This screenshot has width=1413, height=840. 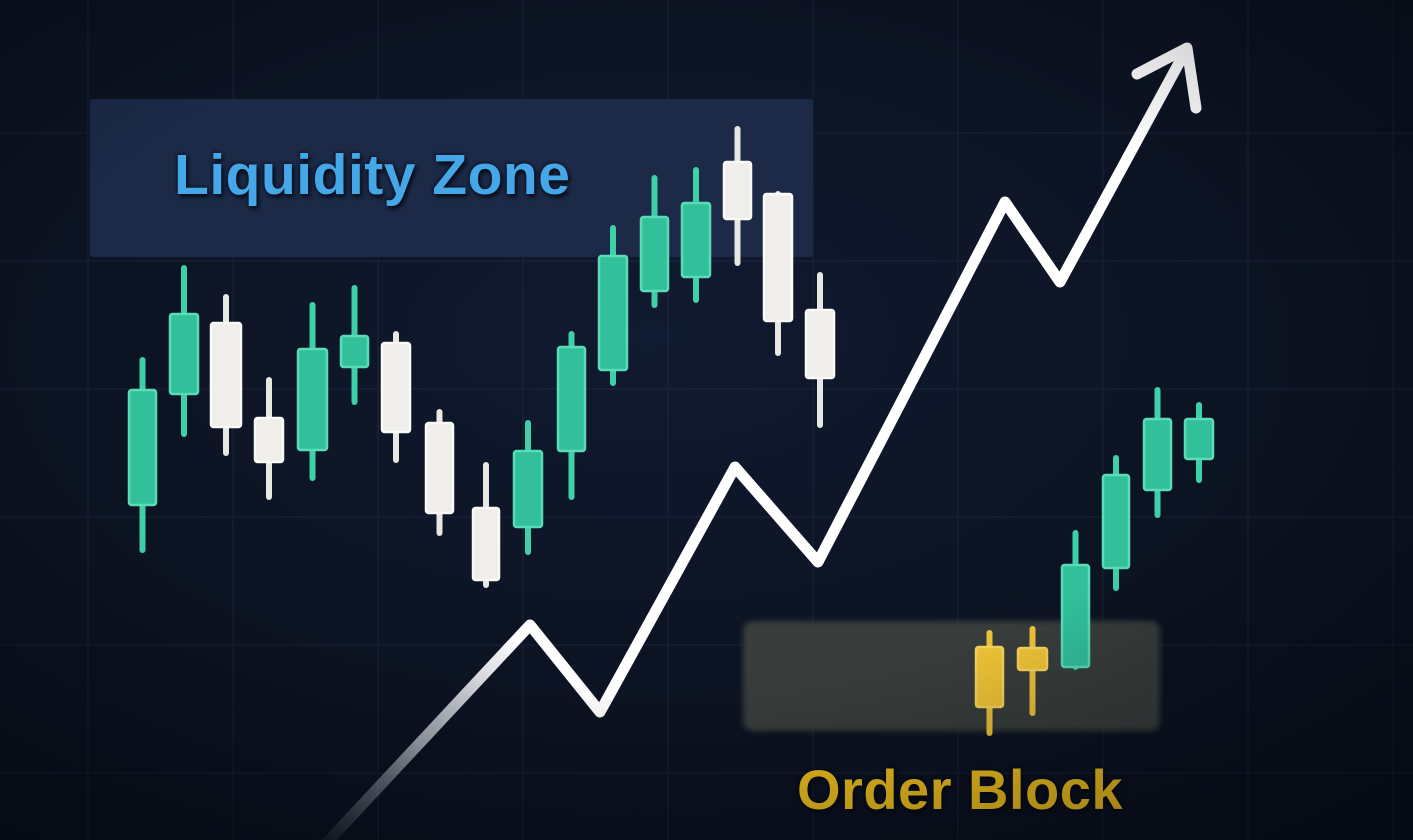 What do you see at coordinates (960, 789) in the screenshot?
I see `order-block-label: Order Block` at bounding box center [960, 789].